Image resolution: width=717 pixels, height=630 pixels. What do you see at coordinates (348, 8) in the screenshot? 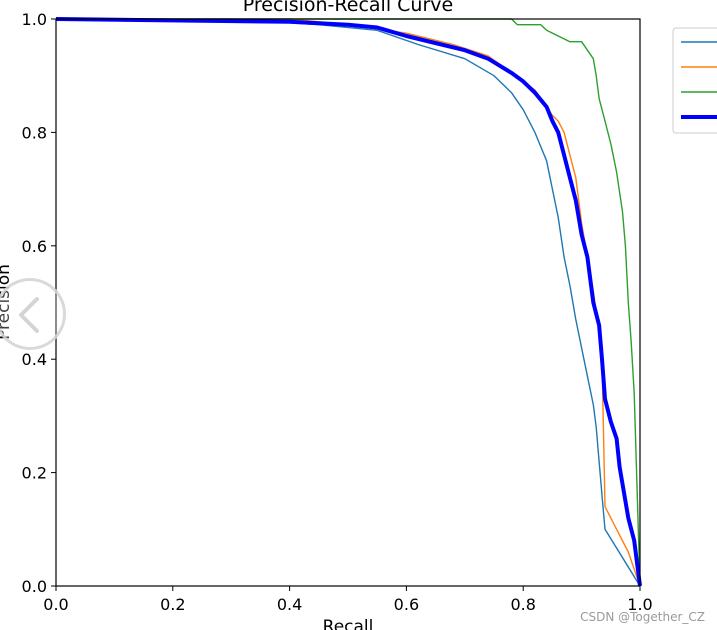
I see `chart-title: Precision-Recall Curve` at bounding box center [348, 8].